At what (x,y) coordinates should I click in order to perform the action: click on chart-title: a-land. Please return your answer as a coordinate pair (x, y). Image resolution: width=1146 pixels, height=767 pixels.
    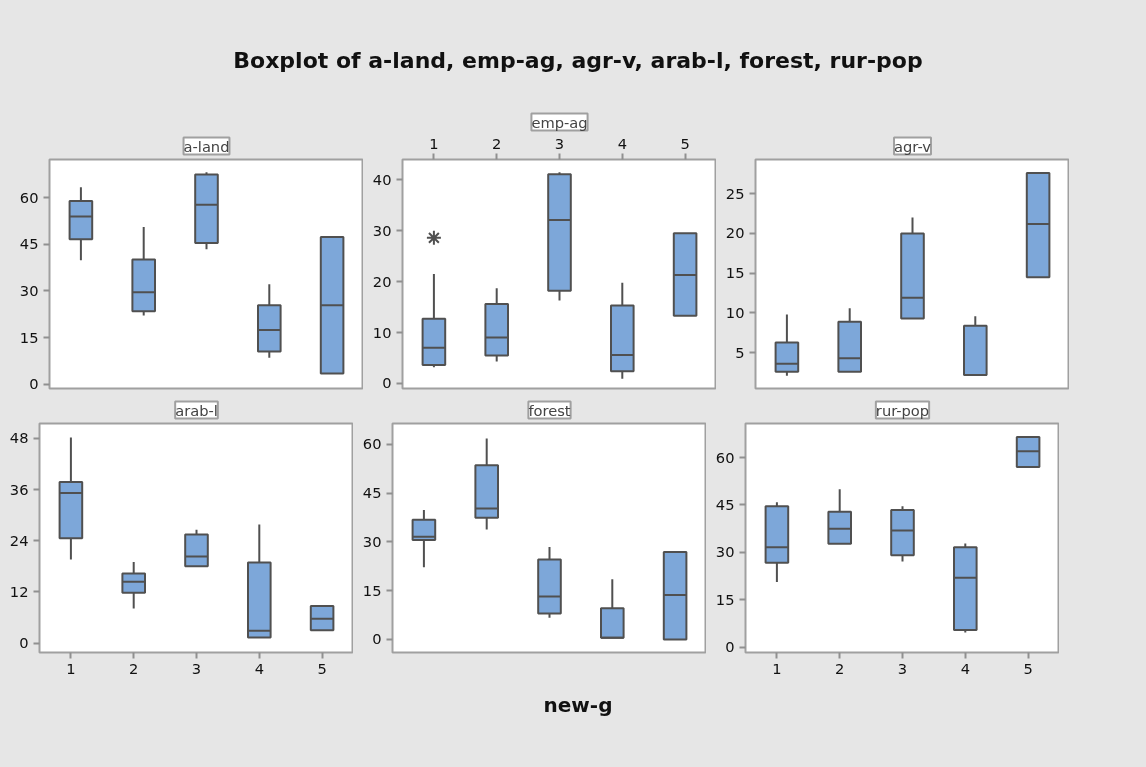
    Looking at the image, I should click on (206, 146).